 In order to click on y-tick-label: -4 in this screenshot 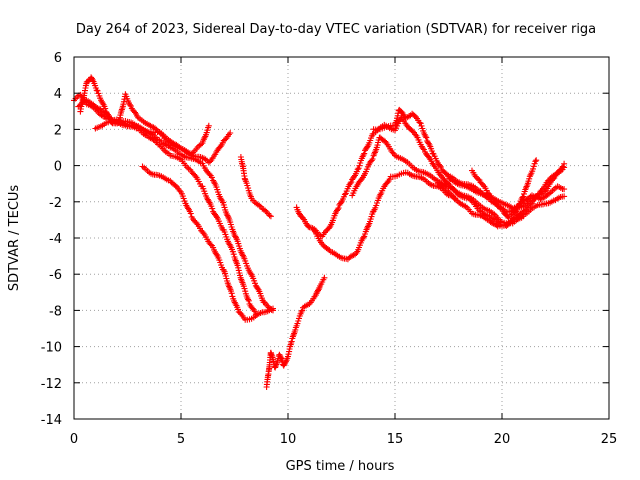, I will do `click(55, 239)`.